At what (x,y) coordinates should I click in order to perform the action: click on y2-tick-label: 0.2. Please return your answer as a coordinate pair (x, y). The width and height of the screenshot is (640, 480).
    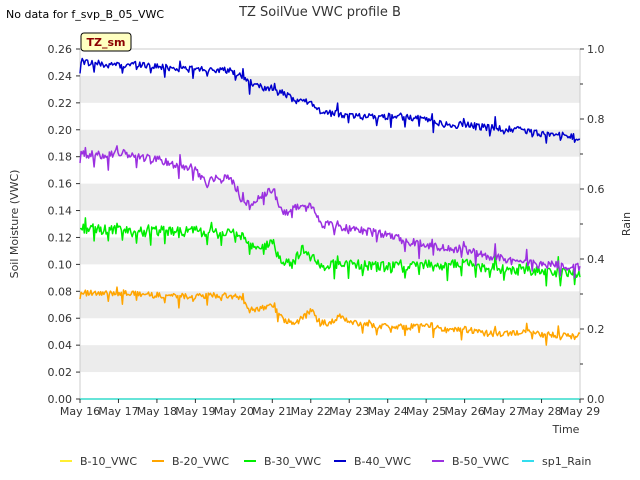
    Looking at the image, I should click on (596, 329).